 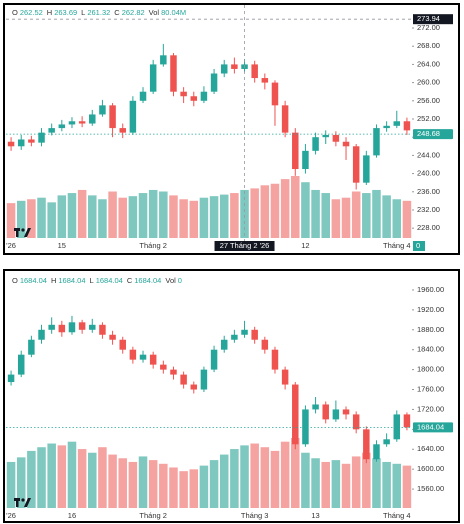 What do you see at coordinates (430, 309) in the screenshot?
I see `y-tick-label: 1920.00` at bounding box center [430, 309].